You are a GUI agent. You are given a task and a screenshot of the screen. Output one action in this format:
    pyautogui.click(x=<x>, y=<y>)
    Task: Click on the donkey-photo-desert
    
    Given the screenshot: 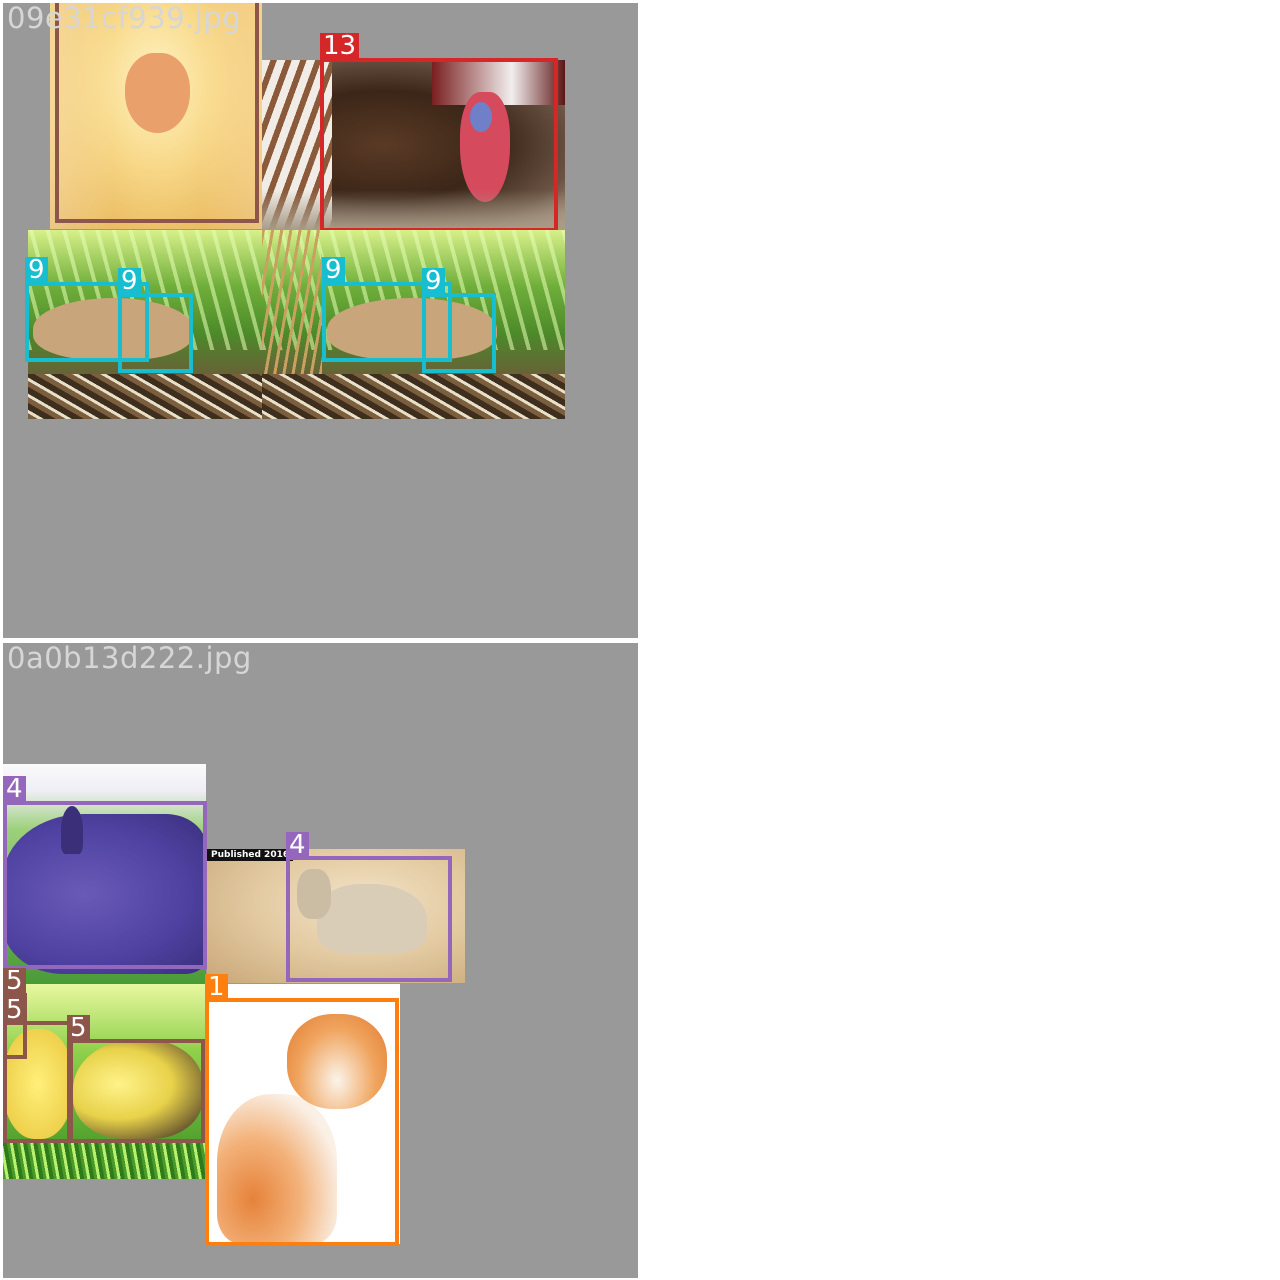 What is the action you would take?
    pyautogui.click(x=336, y=916)
    